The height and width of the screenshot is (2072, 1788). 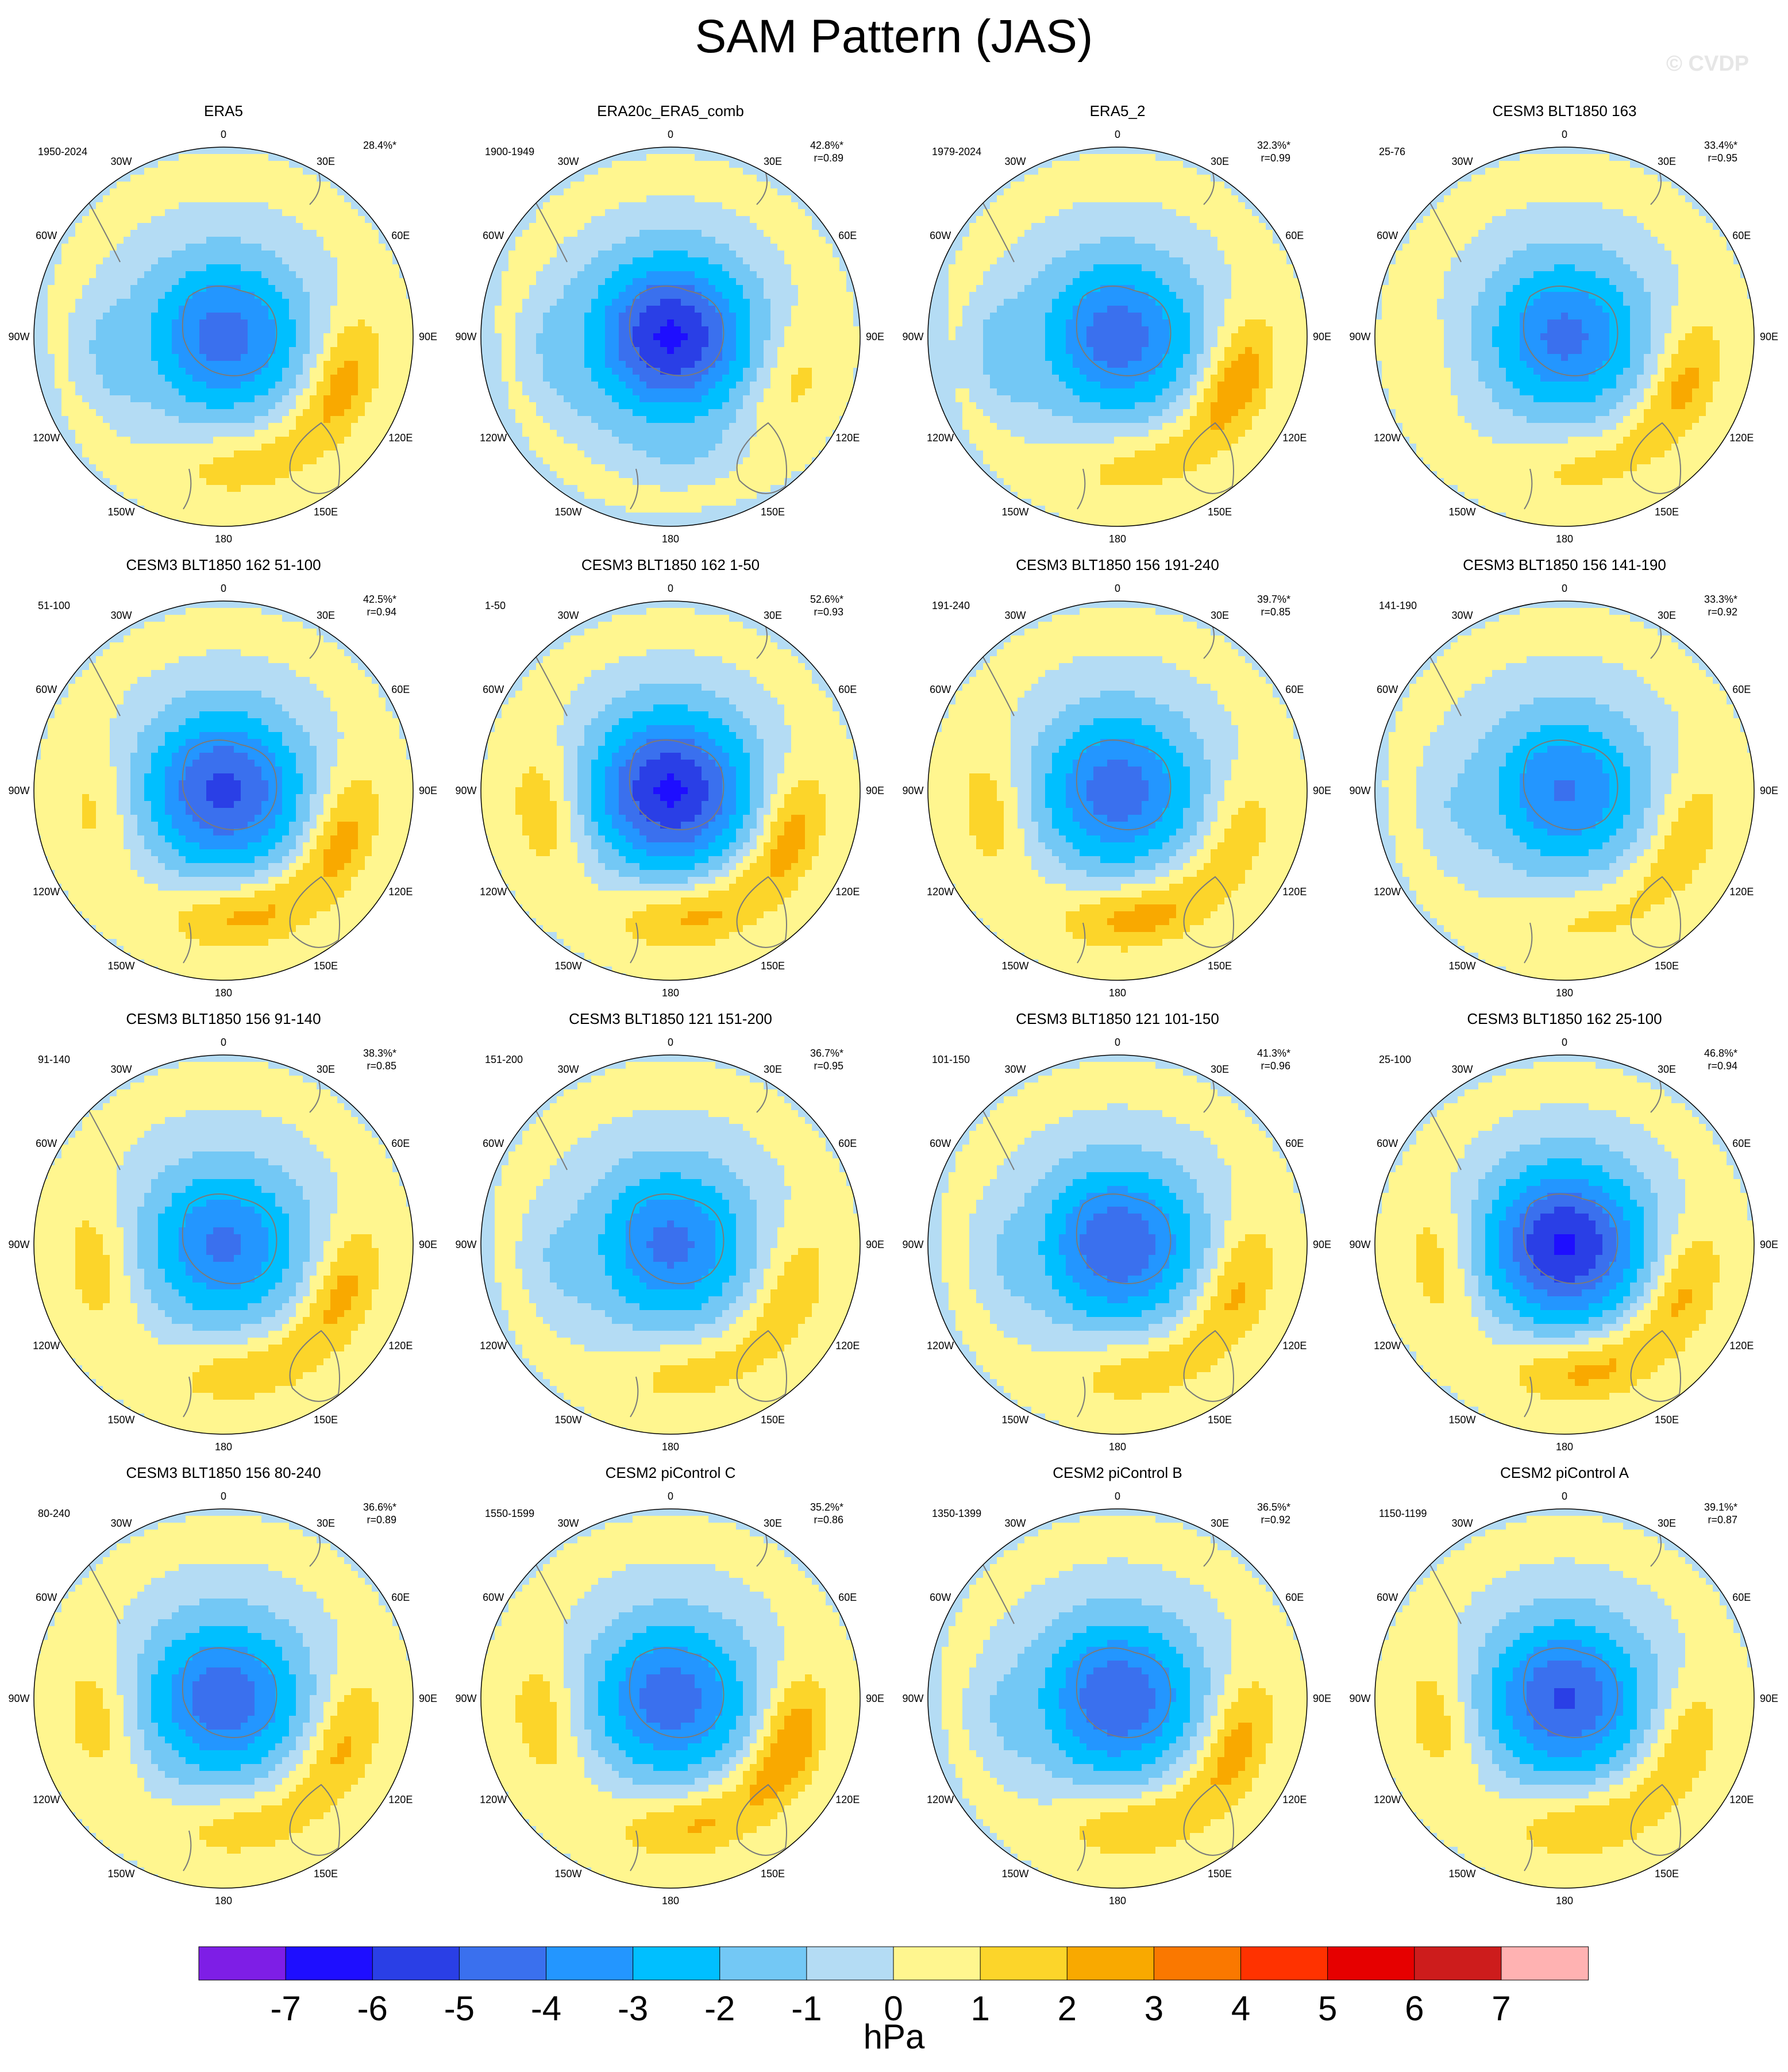 I want to click on panel-stats: 32.3%* r=0.99, so click(x=1247, y=151).